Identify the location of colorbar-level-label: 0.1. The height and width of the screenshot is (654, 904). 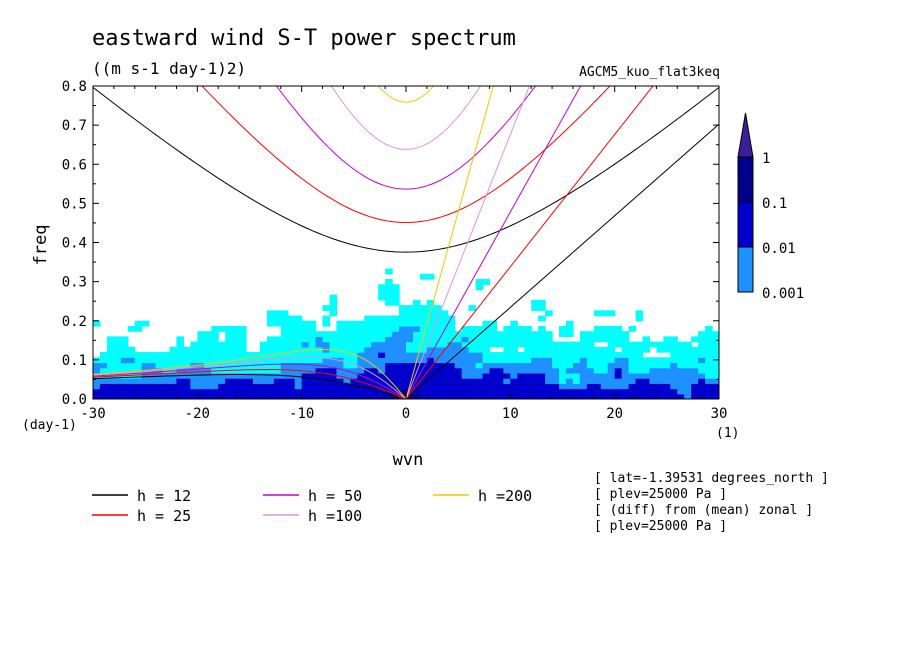
(774, 204).